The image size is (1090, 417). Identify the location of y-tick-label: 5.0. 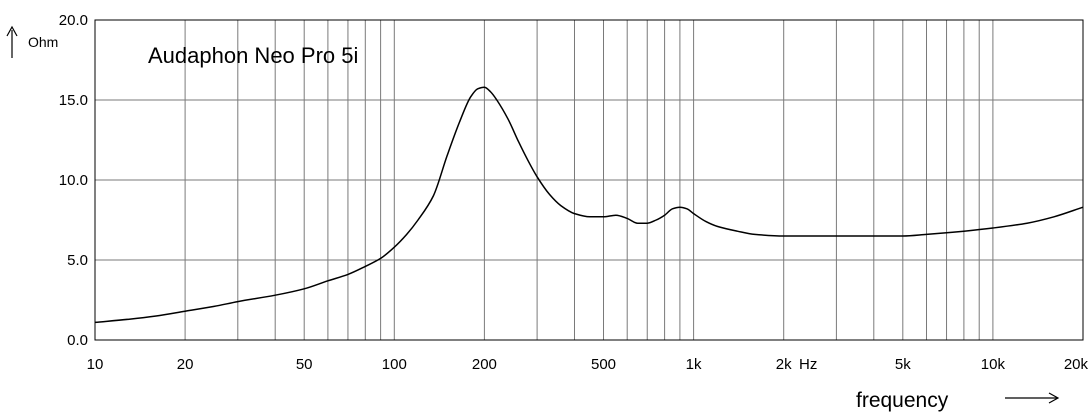
(77, 260).